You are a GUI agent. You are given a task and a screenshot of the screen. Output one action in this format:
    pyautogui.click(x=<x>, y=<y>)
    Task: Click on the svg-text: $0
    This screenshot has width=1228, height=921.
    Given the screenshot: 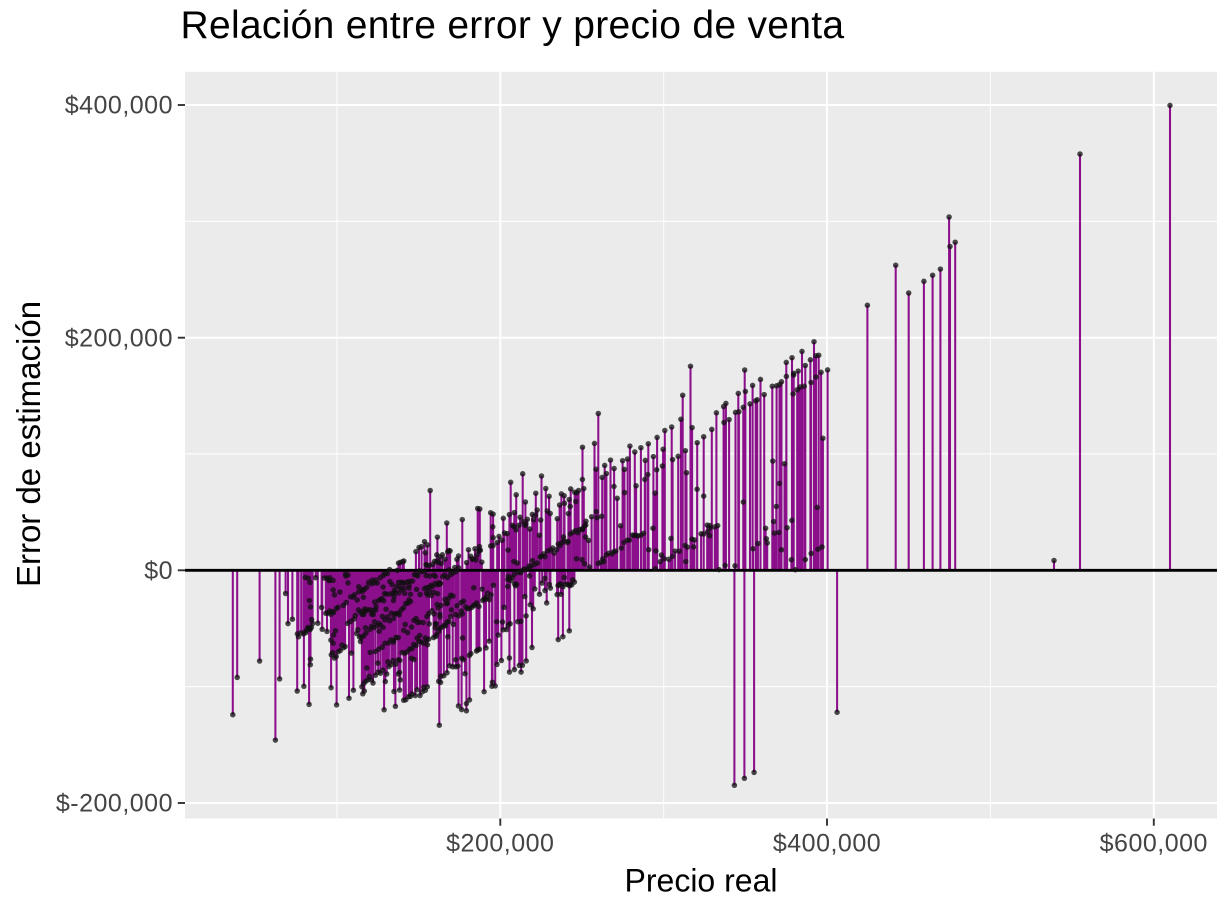 What is the action you would take?
    pyautogui.click(x=158, y=571)
    